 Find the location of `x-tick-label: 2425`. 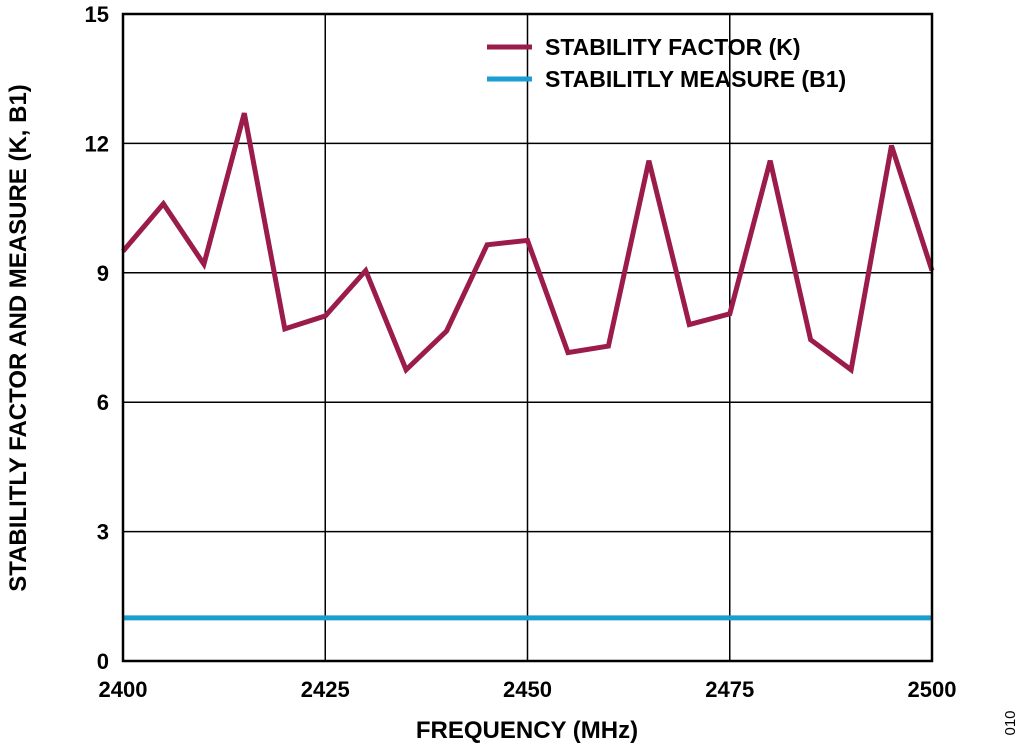

x-tick-label: 2425 is located at coordinates (325, 689).